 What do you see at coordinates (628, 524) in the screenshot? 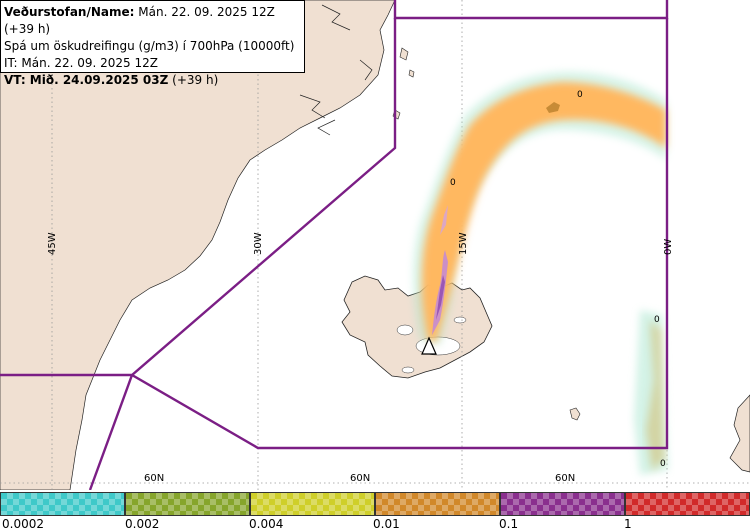
I see `legend-tick-6: 1` at bounding box center [628, 524].